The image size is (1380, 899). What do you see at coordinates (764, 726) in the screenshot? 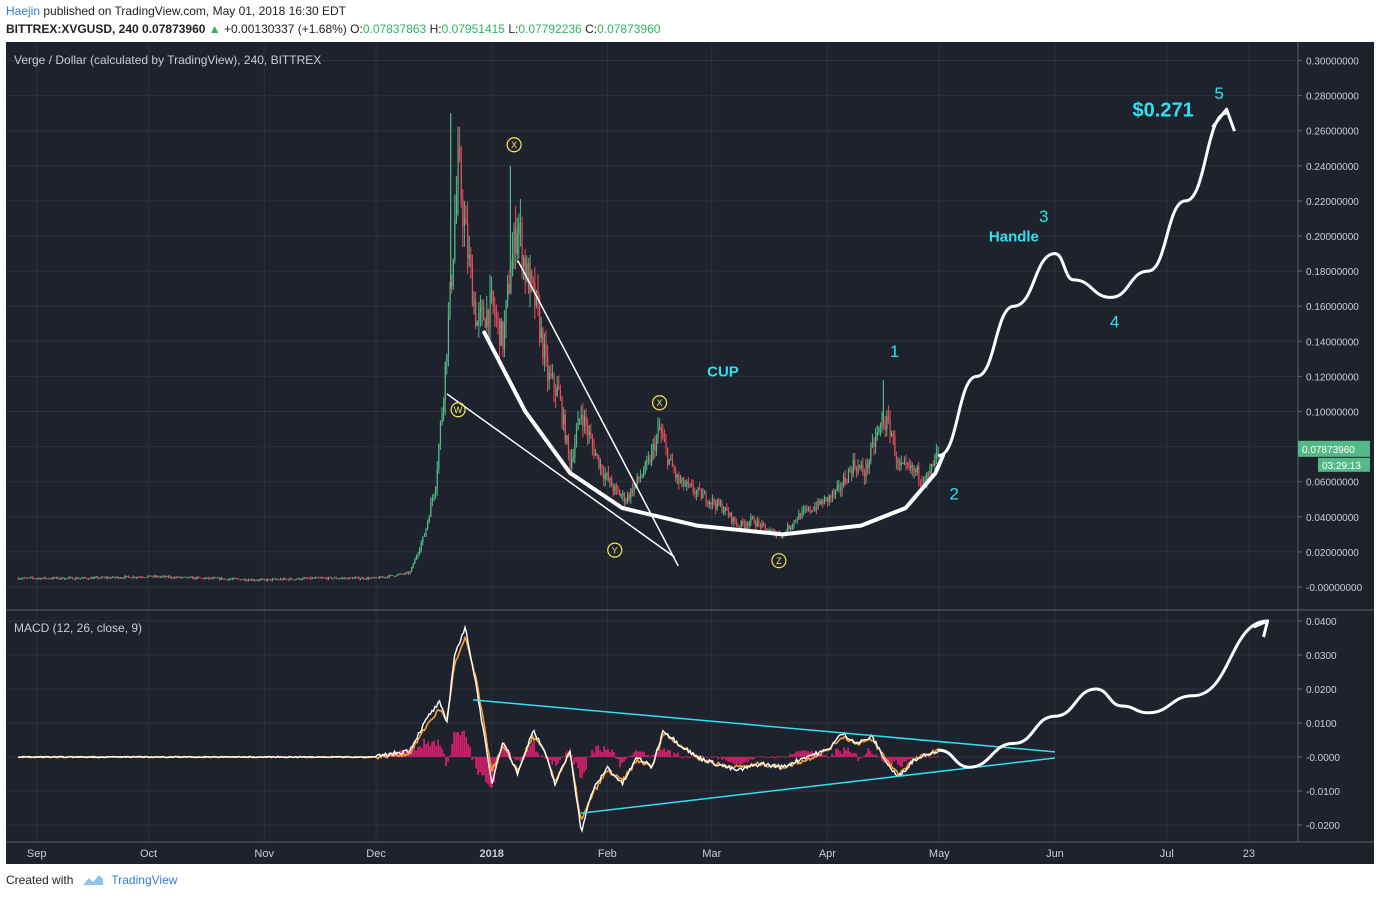
I see `macd-triangle-upper-line` at bounding box center [764, 726].